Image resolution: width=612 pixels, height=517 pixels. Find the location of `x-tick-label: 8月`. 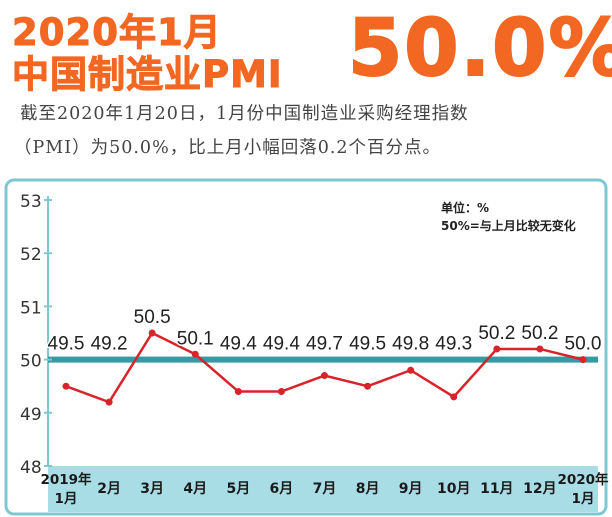

x-tick-label: 8月 is located at coordinates (368, 489).